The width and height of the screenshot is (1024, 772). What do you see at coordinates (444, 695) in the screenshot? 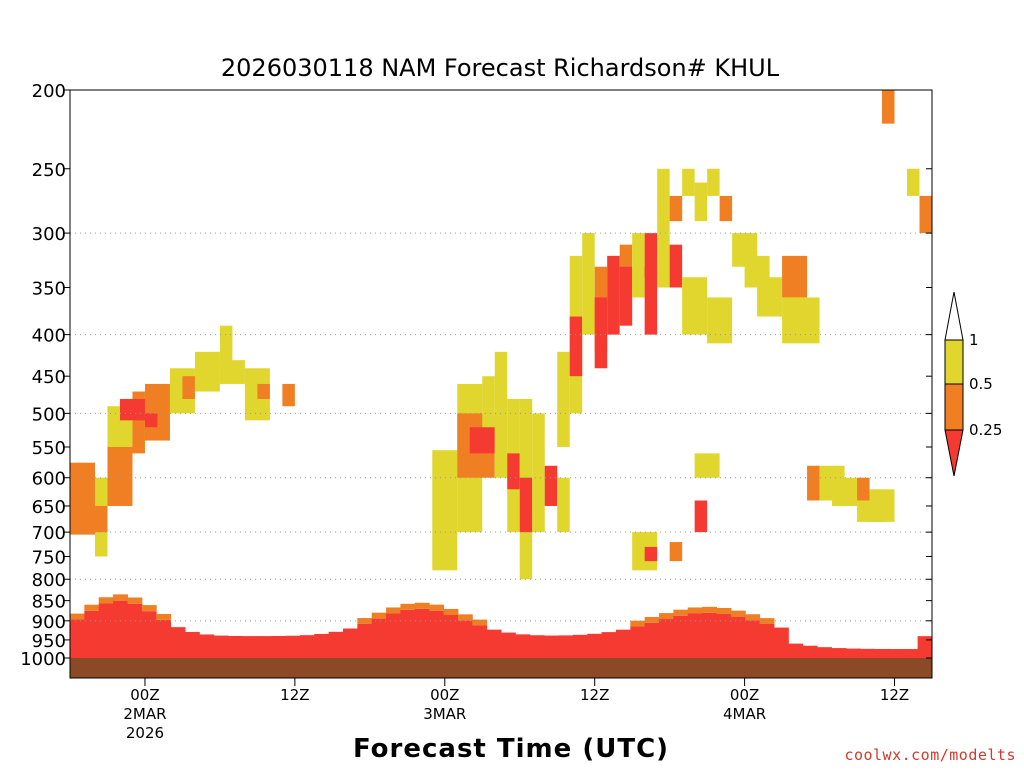
I see `x-tick-label: 00Z` at bounding box center [444, 695].